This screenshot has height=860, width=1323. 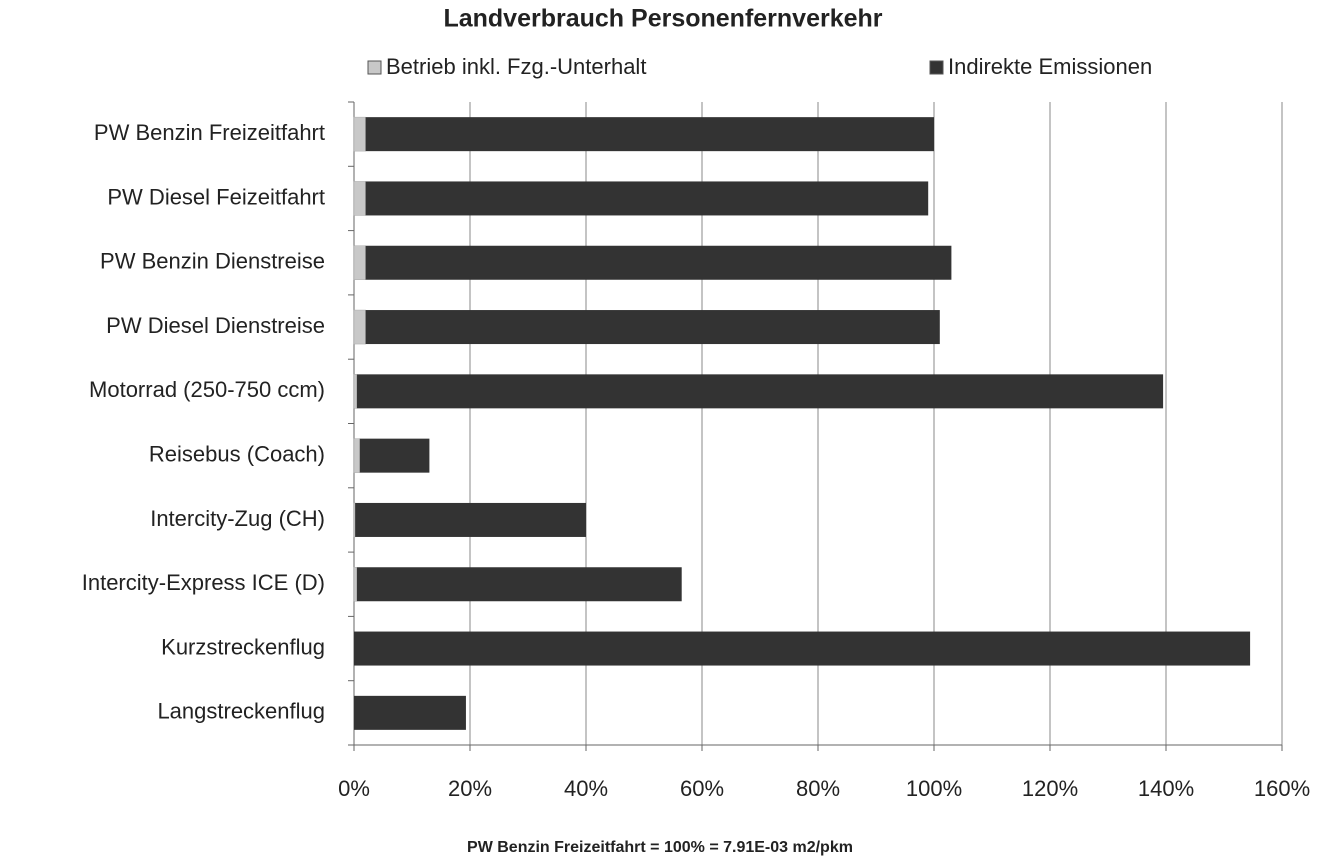 What do you see at coordinates (1282, 788) in the screenshot?
I see `x-tick-label: 160%` at bounding box center [1282, 788].